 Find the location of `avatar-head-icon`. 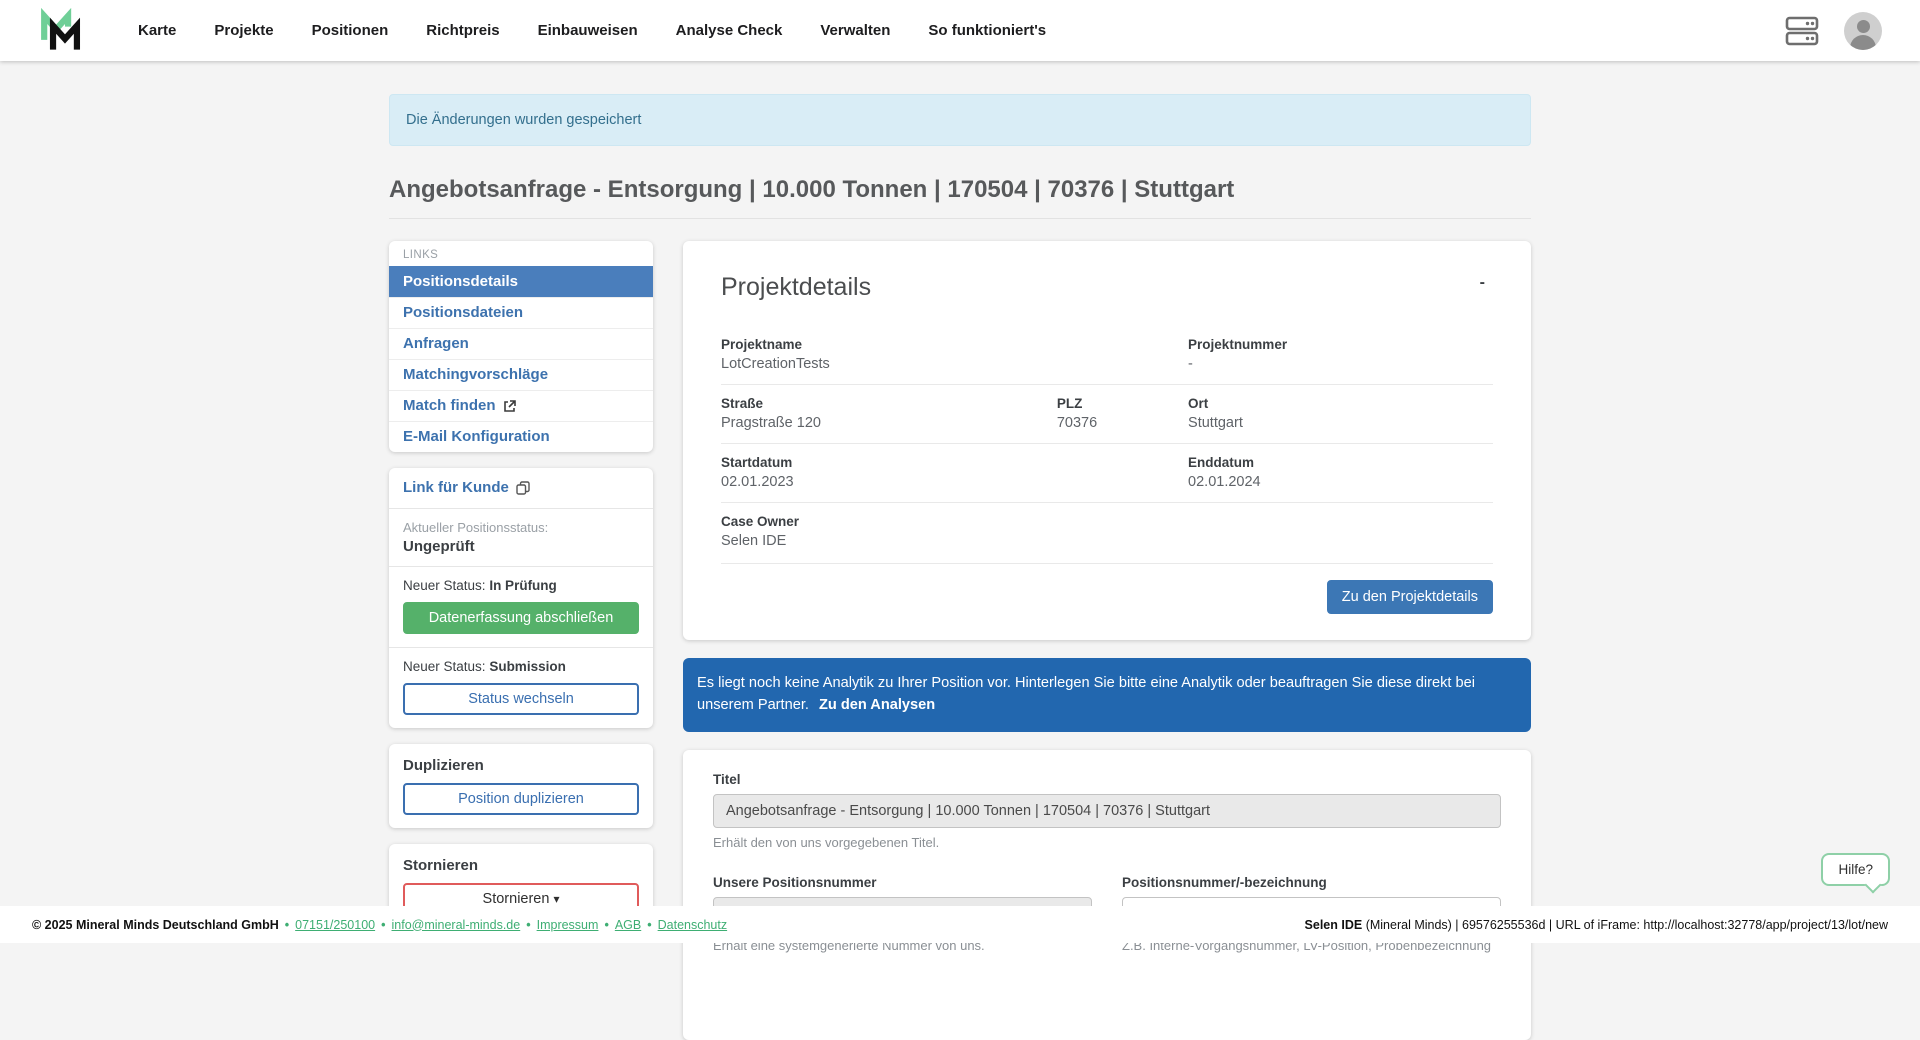

avatar-head-icon is located at coordinates (1863, 26).